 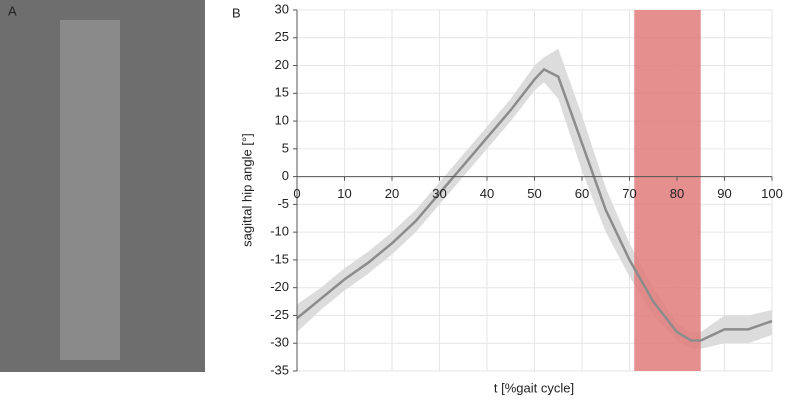 What do you see at coordinates (534, 193) in the screenshot?
I see `x-tick-label: 50` at bounding box center [534, 193].